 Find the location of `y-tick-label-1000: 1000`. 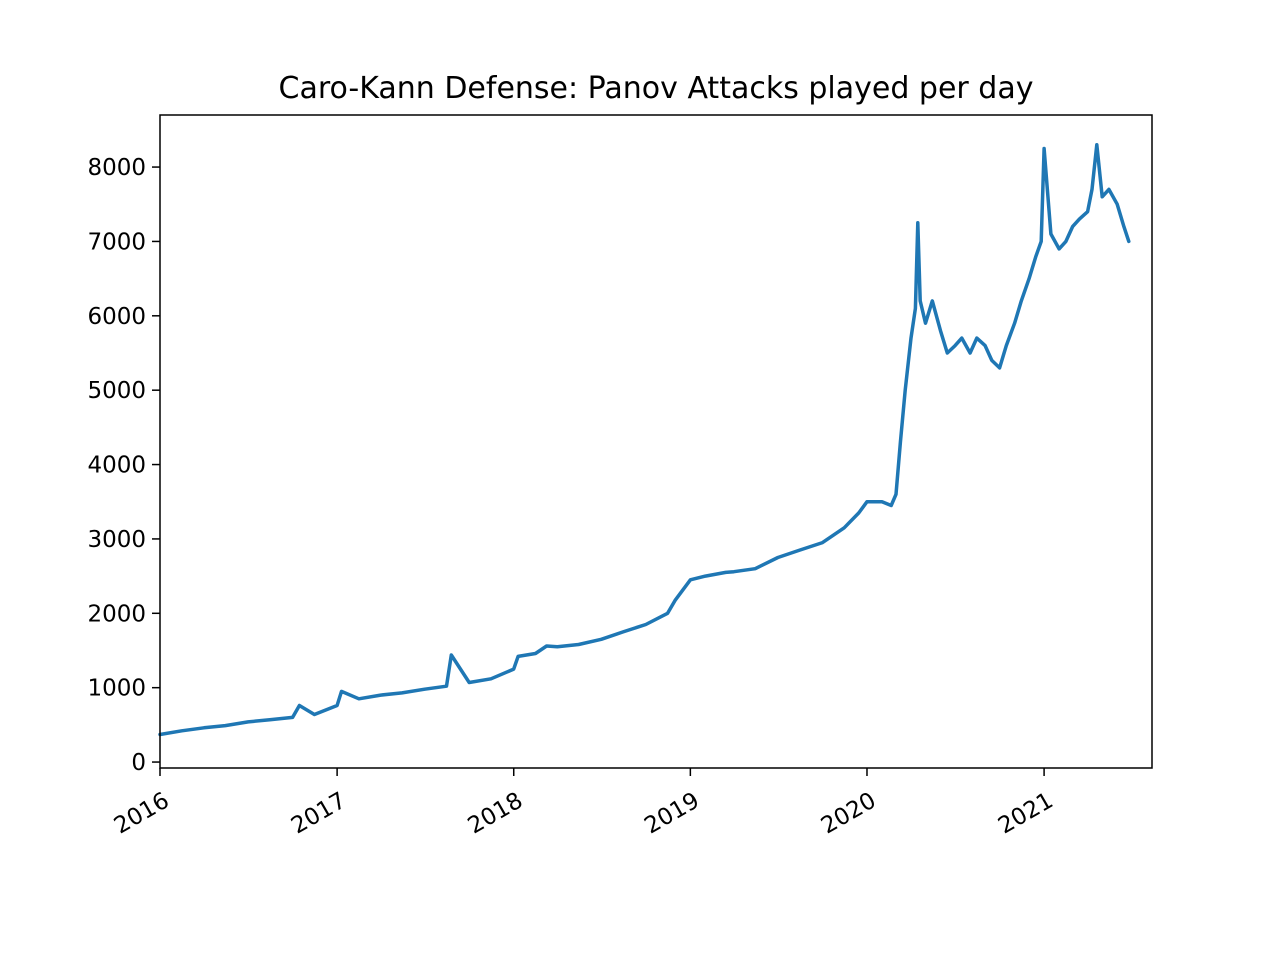

y-tick-label-1000: 1000 is located at coordinates (116, 689).